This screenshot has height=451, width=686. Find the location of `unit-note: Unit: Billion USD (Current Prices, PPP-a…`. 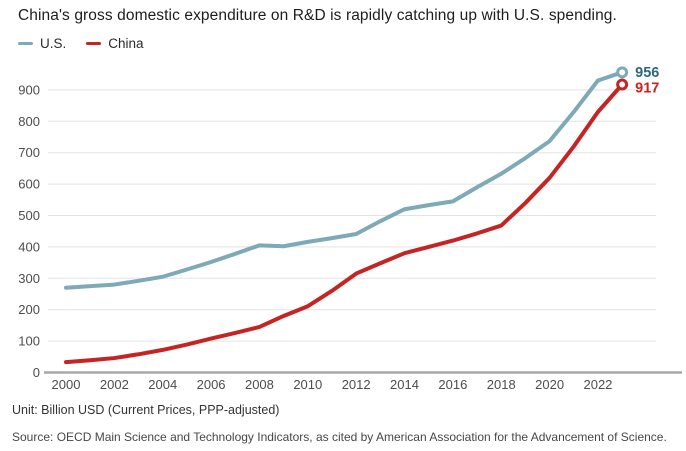

unit-note: Unit: Billion USD (Current Prices, PPP-a… is located at coordinates (146, 410).